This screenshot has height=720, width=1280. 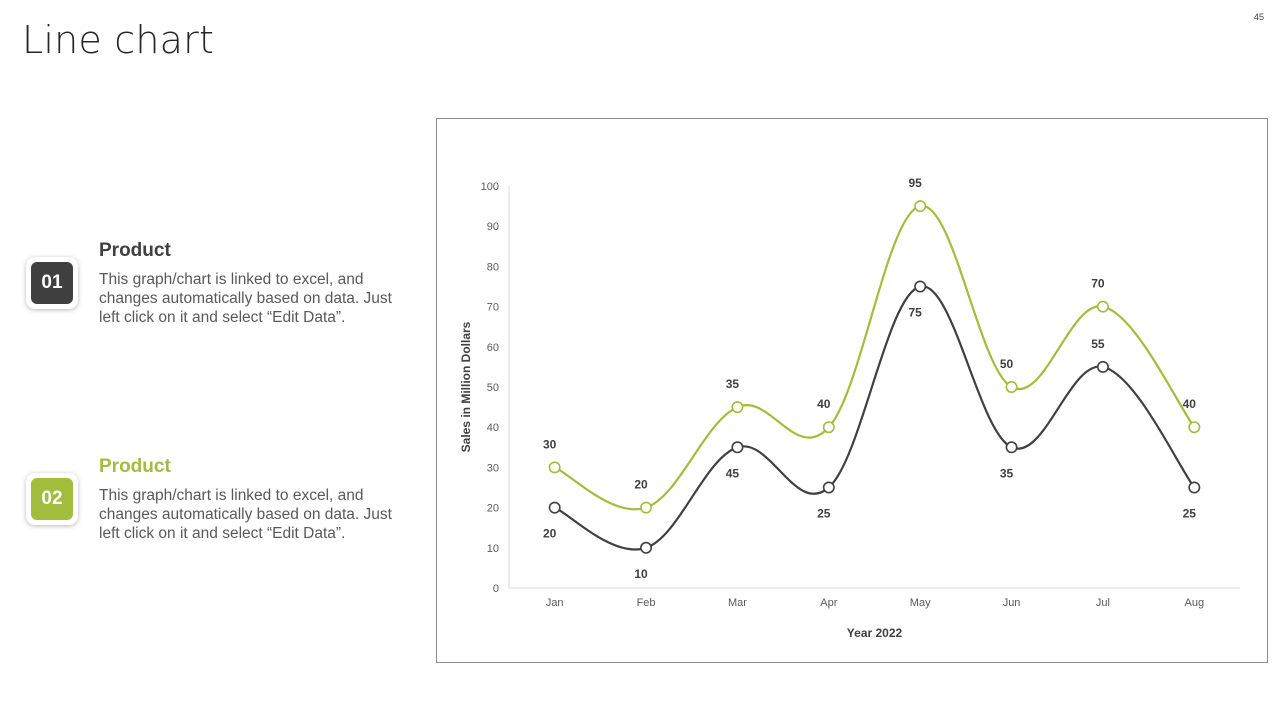 I want to click on x-tick-label: Apr, so click(x=828, y=603).